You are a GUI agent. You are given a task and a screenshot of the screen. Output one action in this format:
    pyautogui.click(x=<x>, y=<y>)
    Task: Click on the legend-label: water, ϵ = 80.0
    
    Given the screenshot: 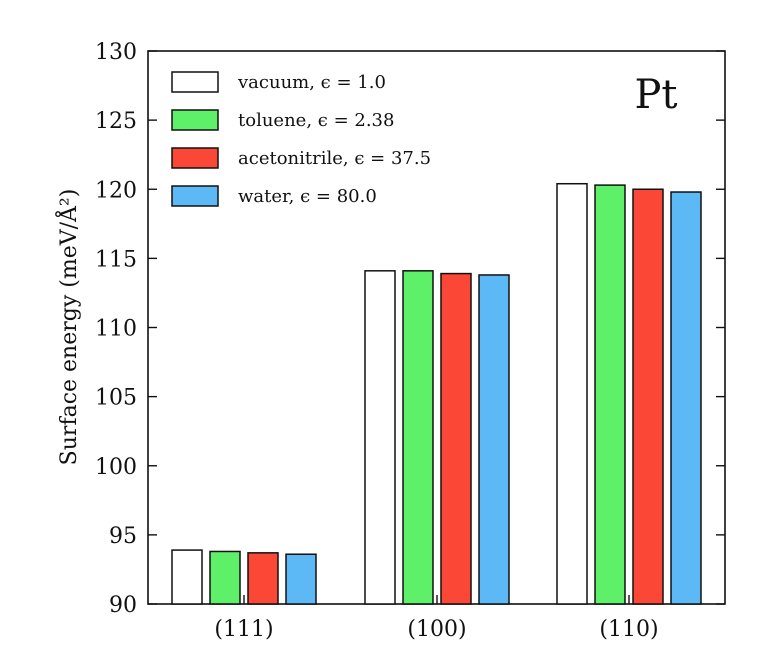 What is the action you would take?
    pyautogui.click(x=307, y=196)
    